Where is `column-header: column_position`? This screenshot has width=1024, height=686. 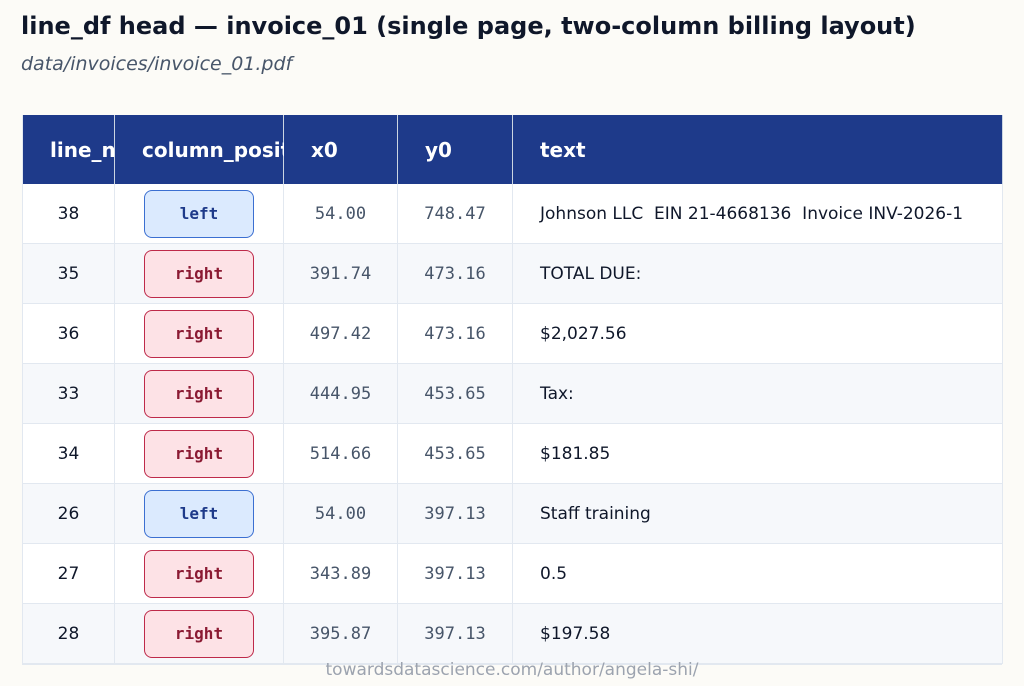
column-header: column_position is located at coordinates (220, 149).